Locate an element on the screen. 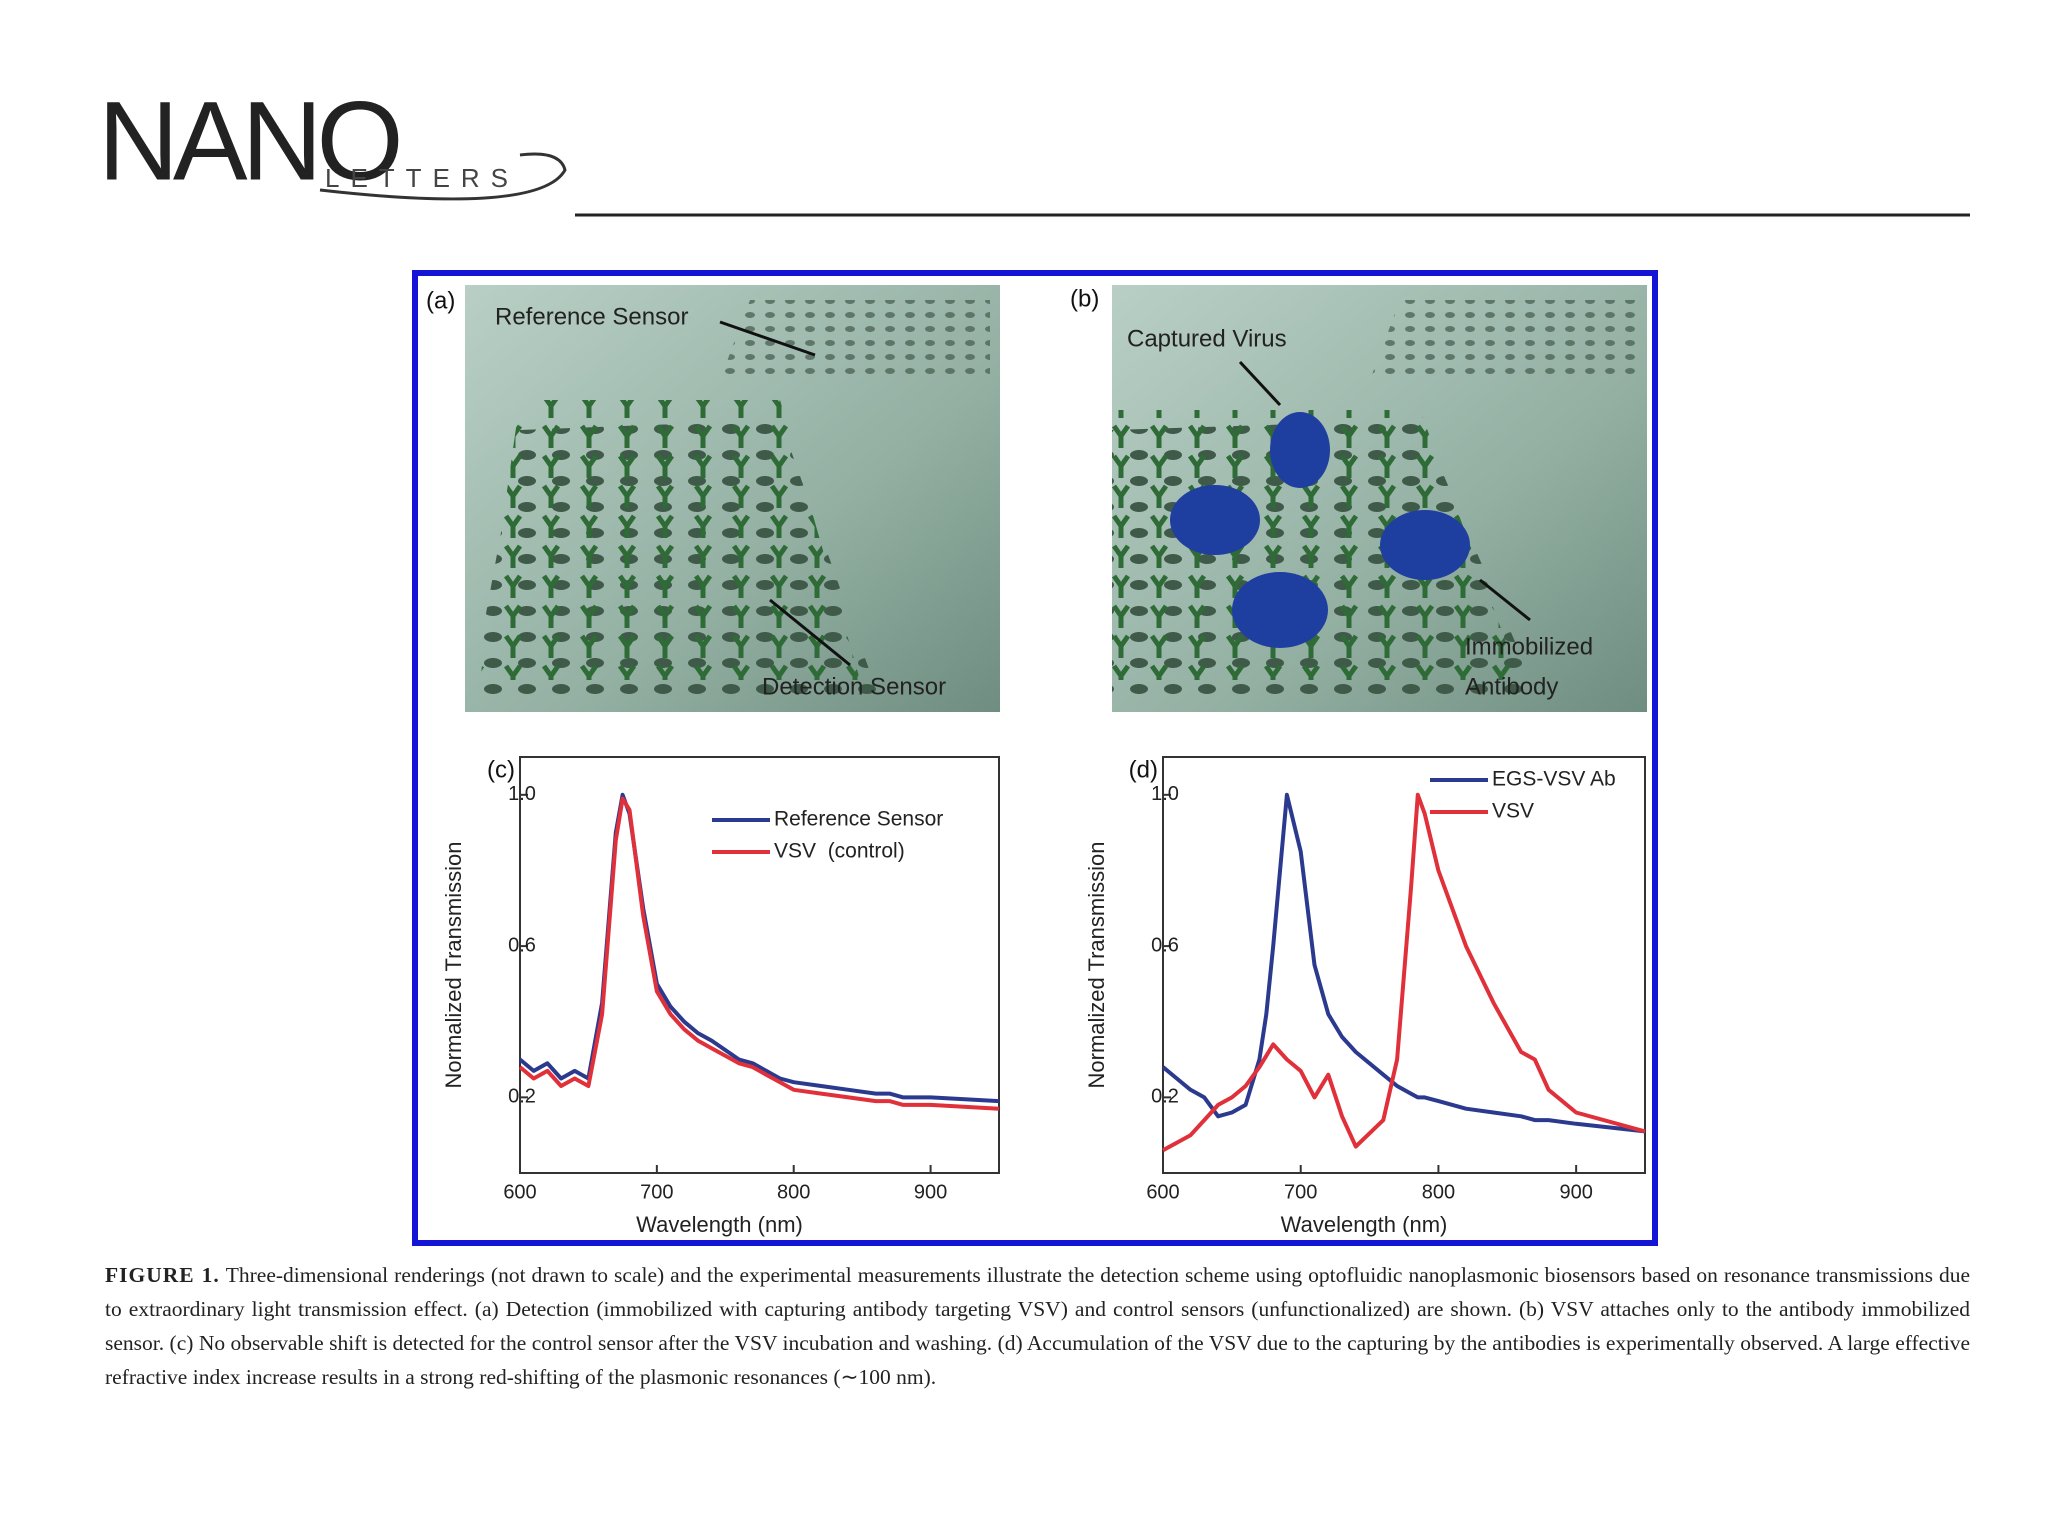 This screenshot has height=1536, width=2048. logo-swoosh is located at coordinates (443, 176).